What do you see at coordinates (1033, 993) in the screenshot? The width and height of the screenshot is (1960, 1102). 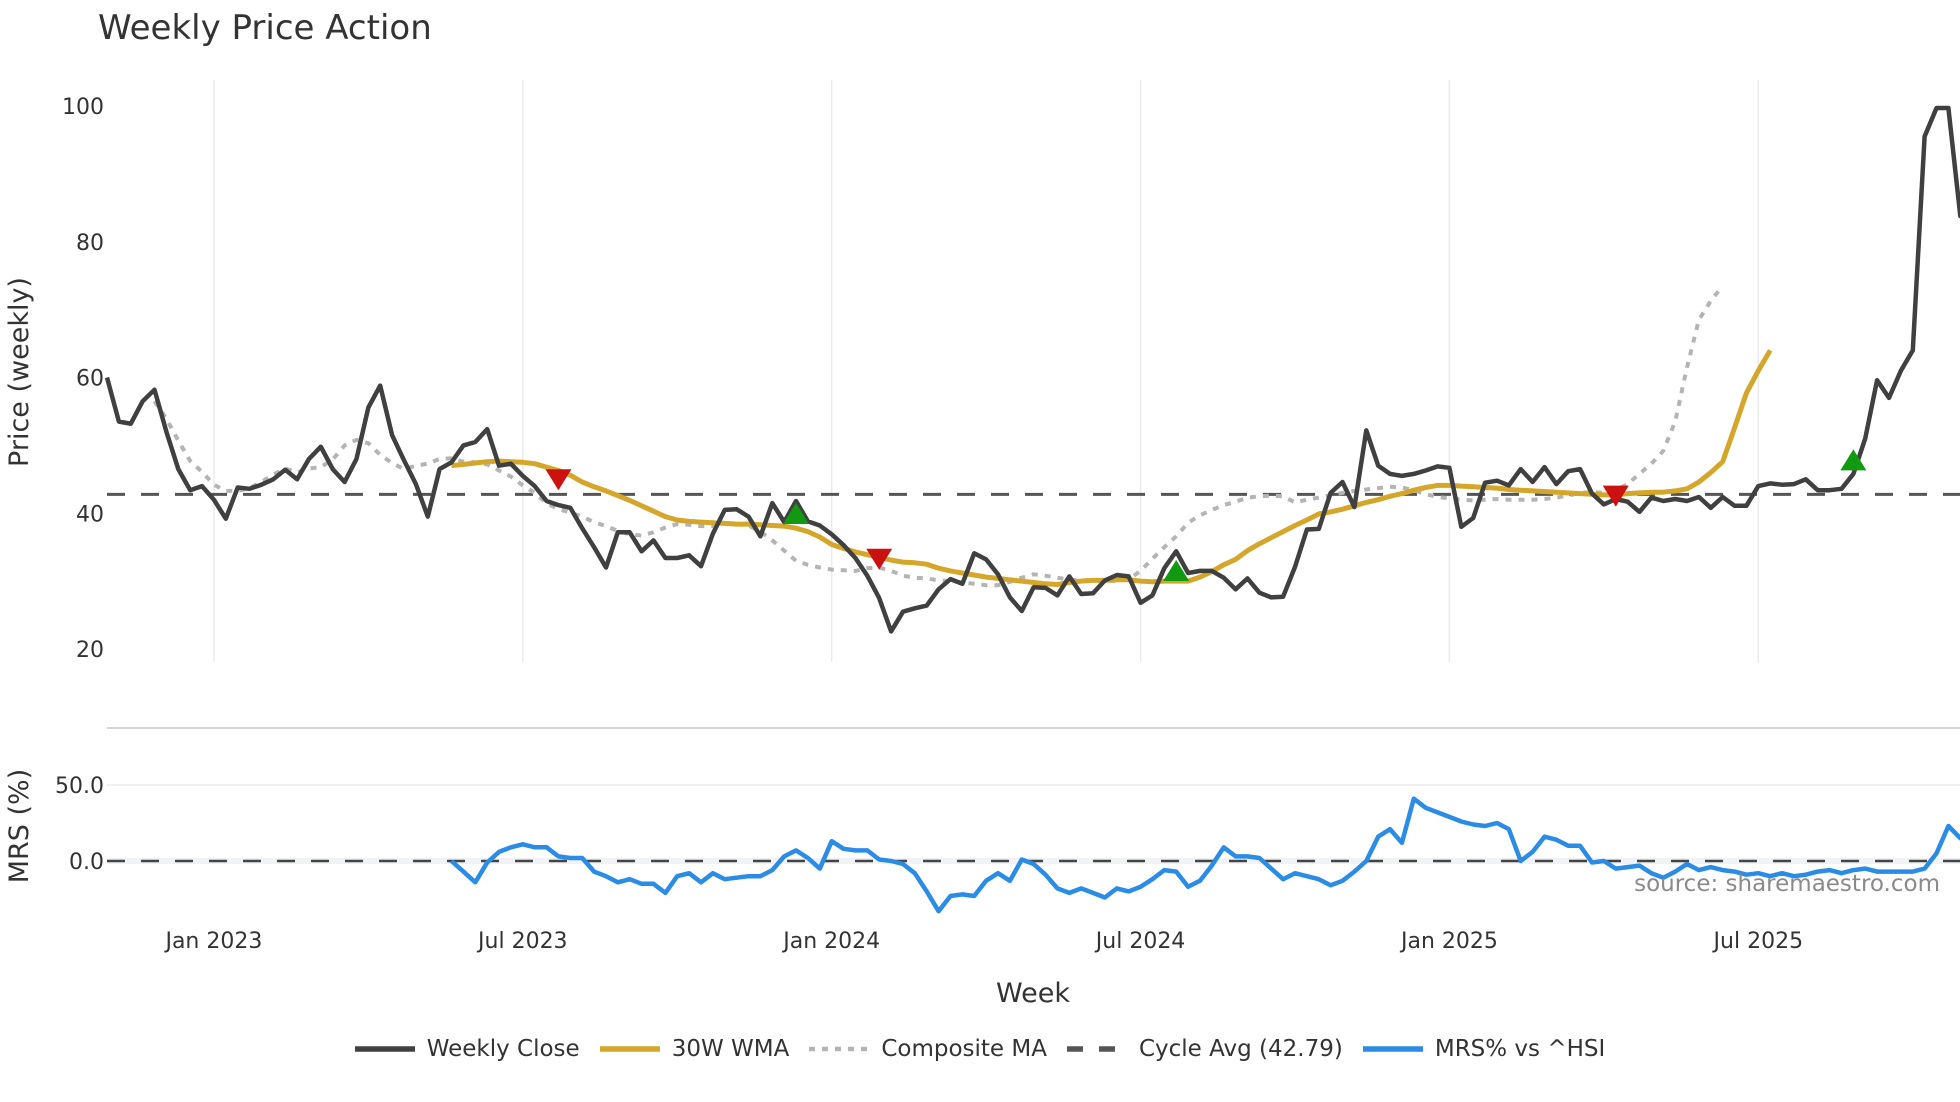 I see `x-axis-title: Week` at bounding box center [1033, 993].